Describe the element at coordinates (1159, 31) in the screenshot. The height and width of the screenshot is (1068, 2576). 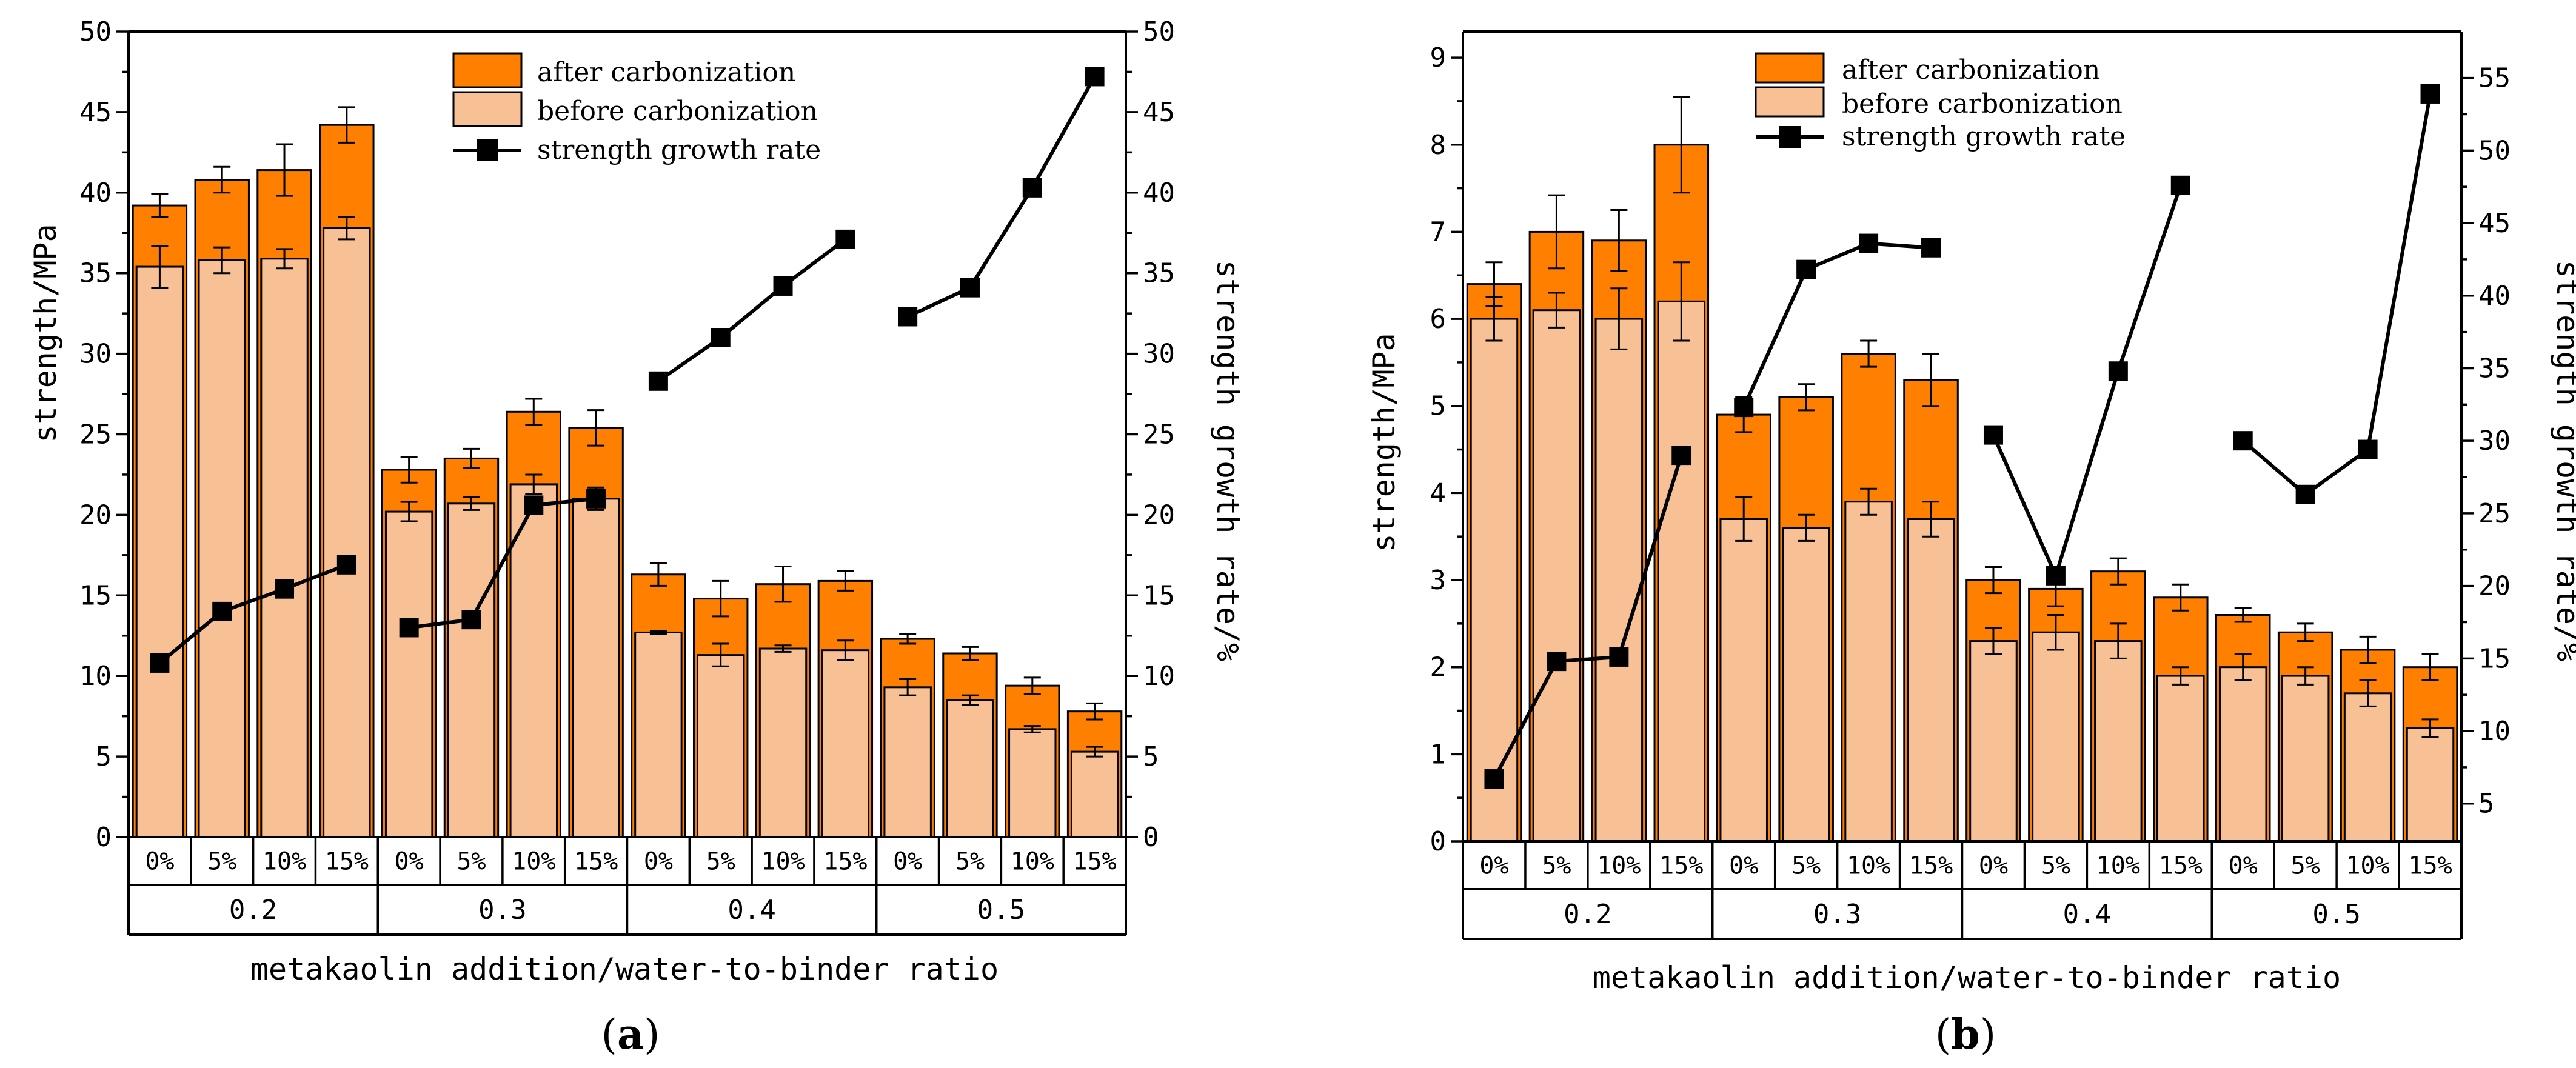
I see `y-tick-label-right: 50` at that location.